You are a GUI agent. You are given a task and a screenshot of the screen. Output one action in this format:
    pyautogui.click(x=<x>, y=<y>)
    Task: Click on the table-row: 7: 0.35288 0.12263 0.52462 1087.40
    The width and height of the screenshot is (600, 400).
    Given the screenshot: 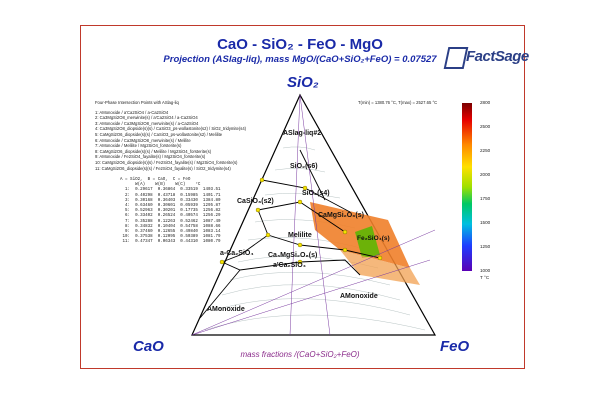 What is the action you would take?
    pyautogui.click(x=170, y=221)
    